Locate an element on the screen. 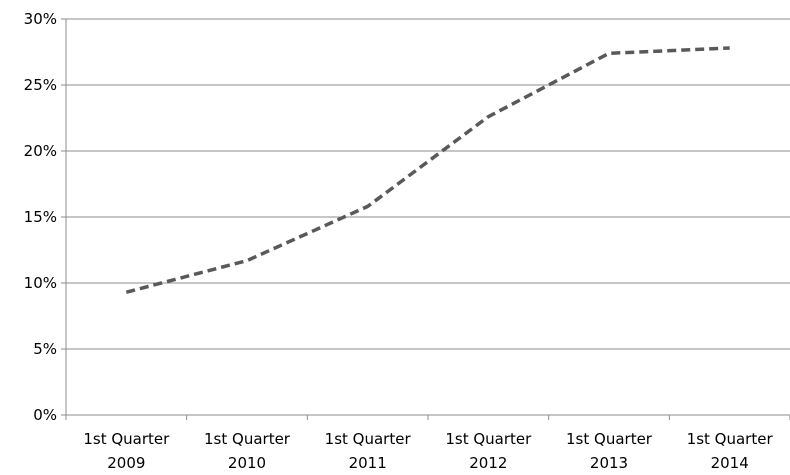 This screenshot has width=790, height=475. x-tick-label: 1st Quarter 2012 is located at coordinates (488, 451).